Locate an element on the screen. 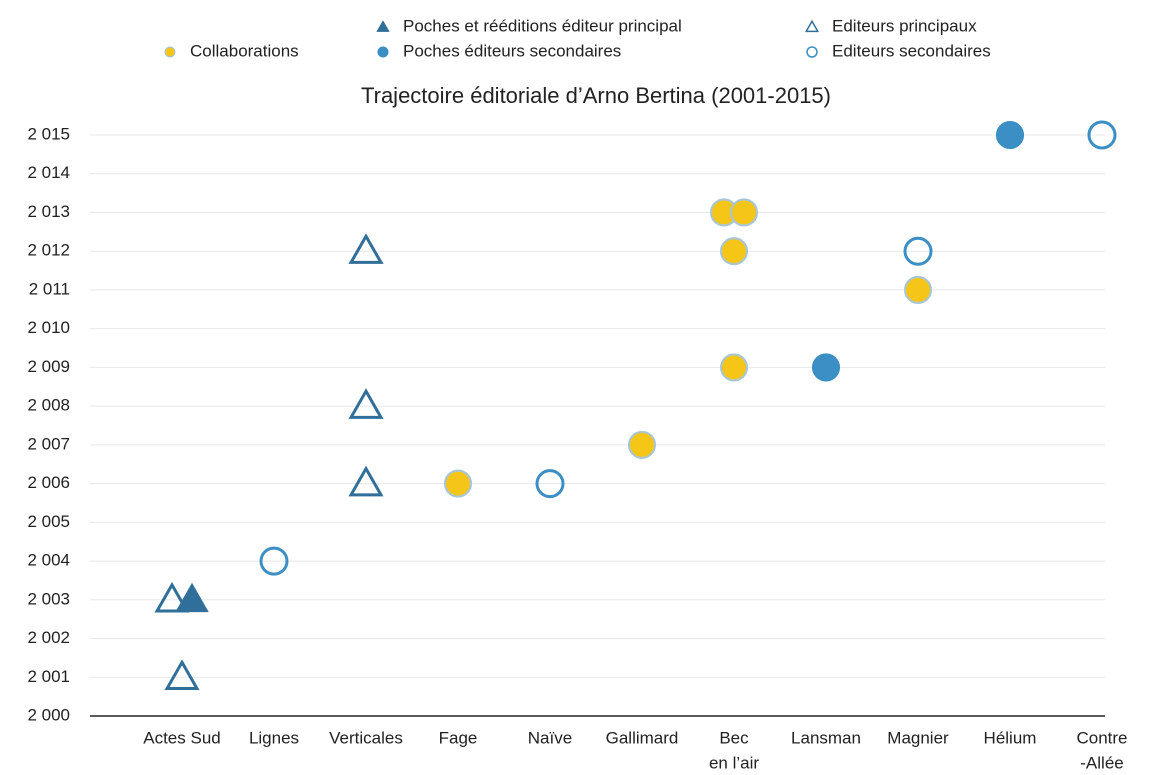 The image size is (1151, 775). y-tick-label: 2 013 is located at coordinates (48, 211).